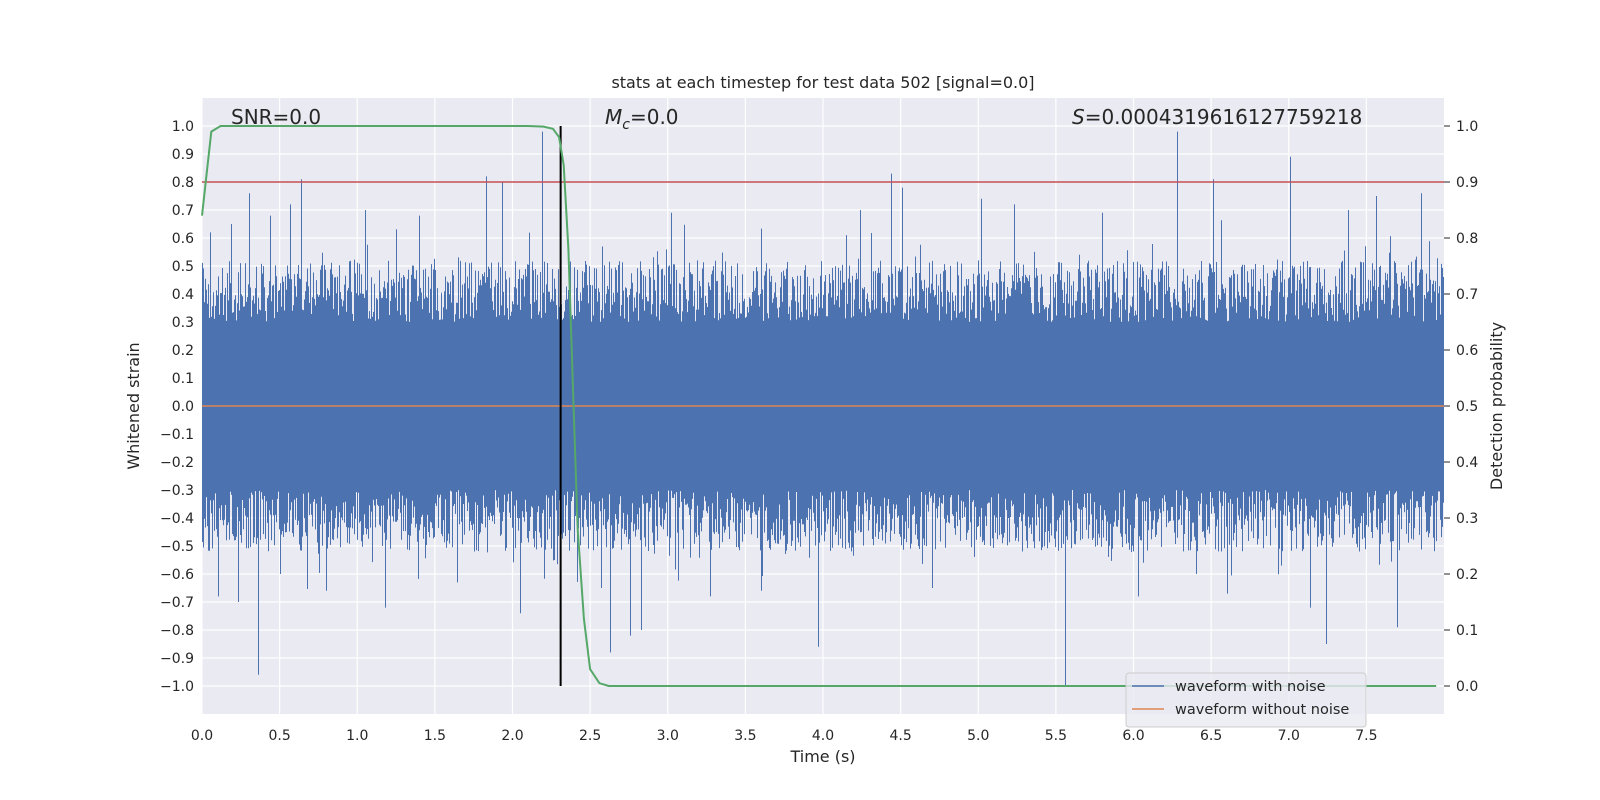 This screenshot has width=1600, height=800. What do you see at coordinates (177, 547) in the screenshot?
I see `y-tick-label: −0.5` at bounding box center [177, 547].